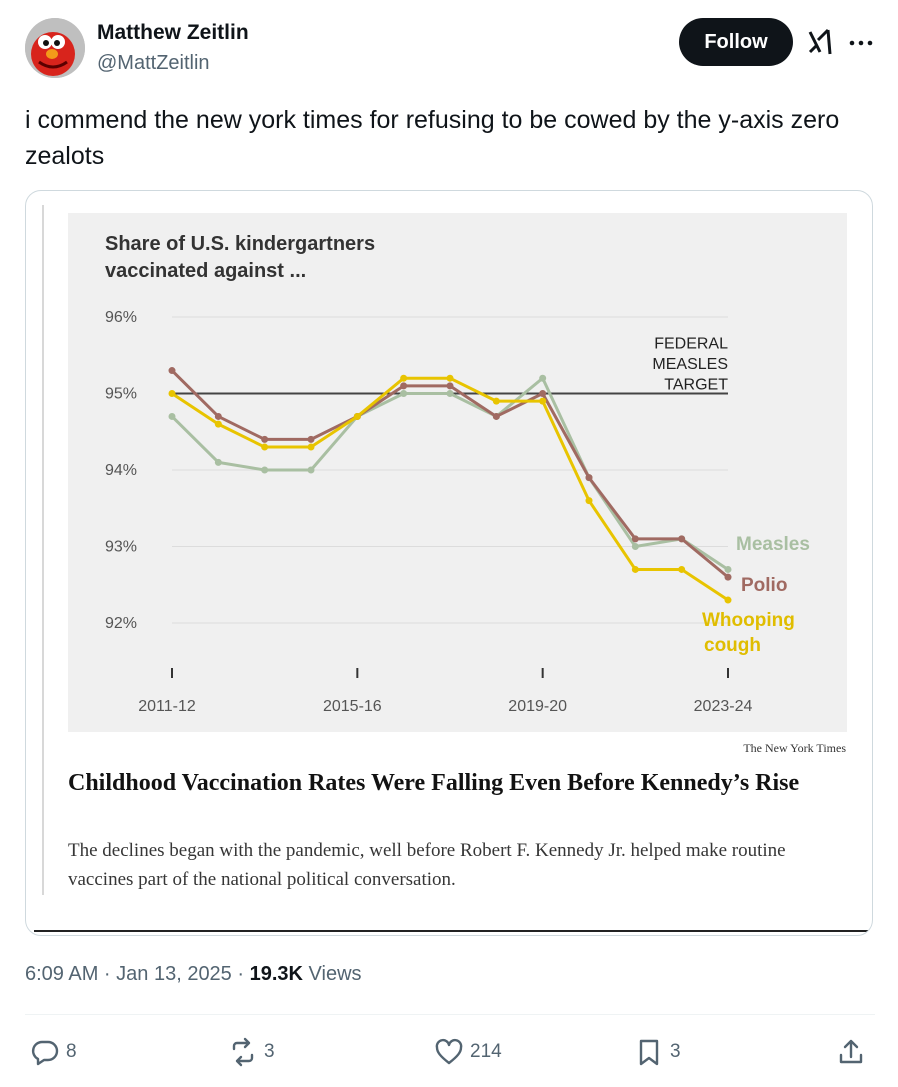 Image resolution: width=898 pixels, height=1087 pixels. I want to click on repost-button: 3, so click(251, 1052).